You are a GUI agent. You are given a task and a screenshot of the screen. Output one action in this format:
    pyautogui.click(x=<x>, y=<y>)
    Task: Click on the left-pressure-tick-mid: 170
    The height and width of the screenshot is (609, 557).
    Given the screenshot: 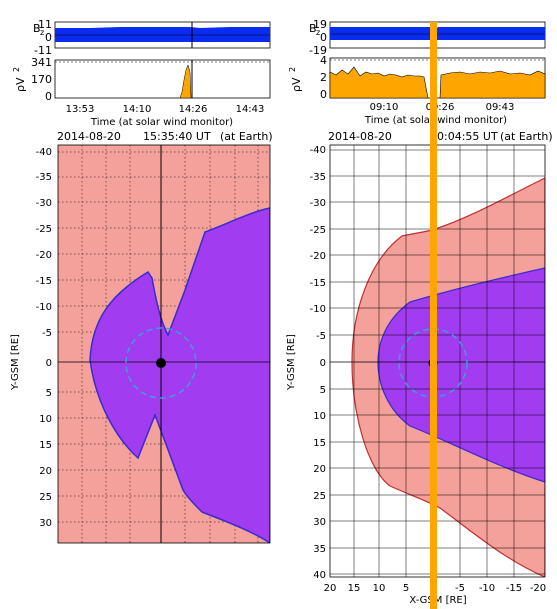 What is the action you would take?
    pyautogui.click(x=41, y=79)
    